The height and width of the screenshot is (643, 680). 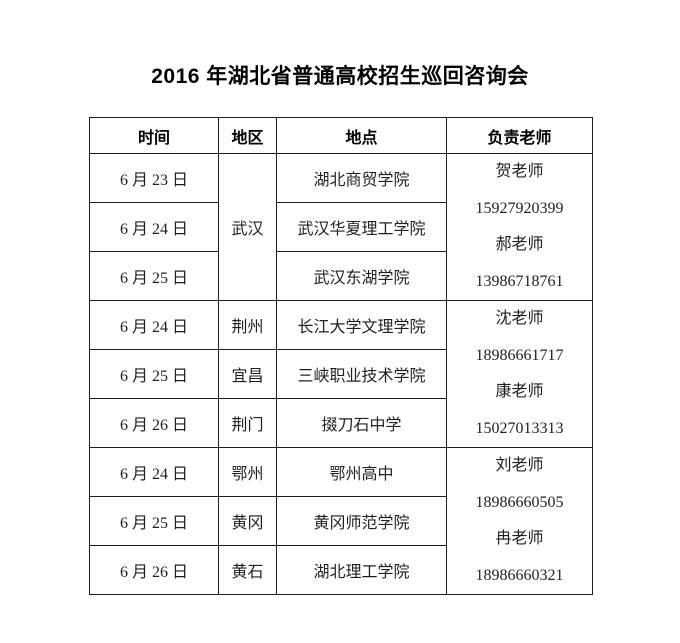 I want to click on table-row: 6 月 24 日 武汉华夏理工学院, so click(x=341, y=227).